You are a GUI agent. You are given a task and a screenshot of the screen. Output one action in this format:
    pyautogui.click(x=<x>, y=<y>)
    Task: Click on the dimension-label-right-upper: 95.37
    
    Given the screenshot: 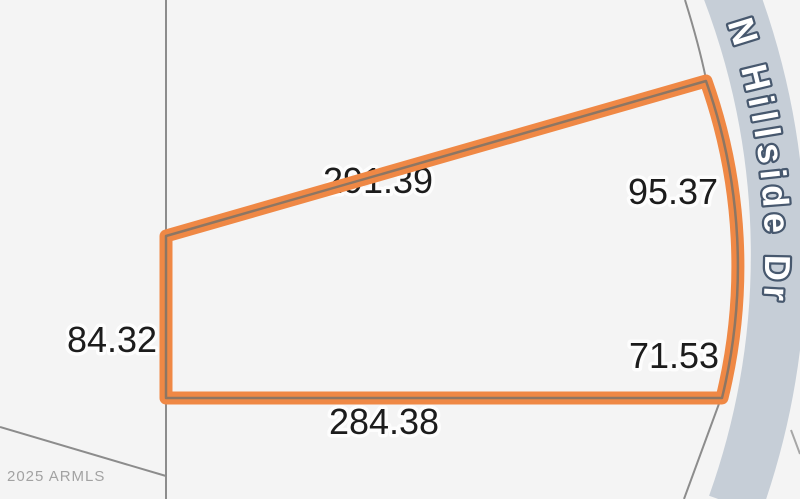 What is the action you would take?
    pyautogui.click(x=673, y=191)
    